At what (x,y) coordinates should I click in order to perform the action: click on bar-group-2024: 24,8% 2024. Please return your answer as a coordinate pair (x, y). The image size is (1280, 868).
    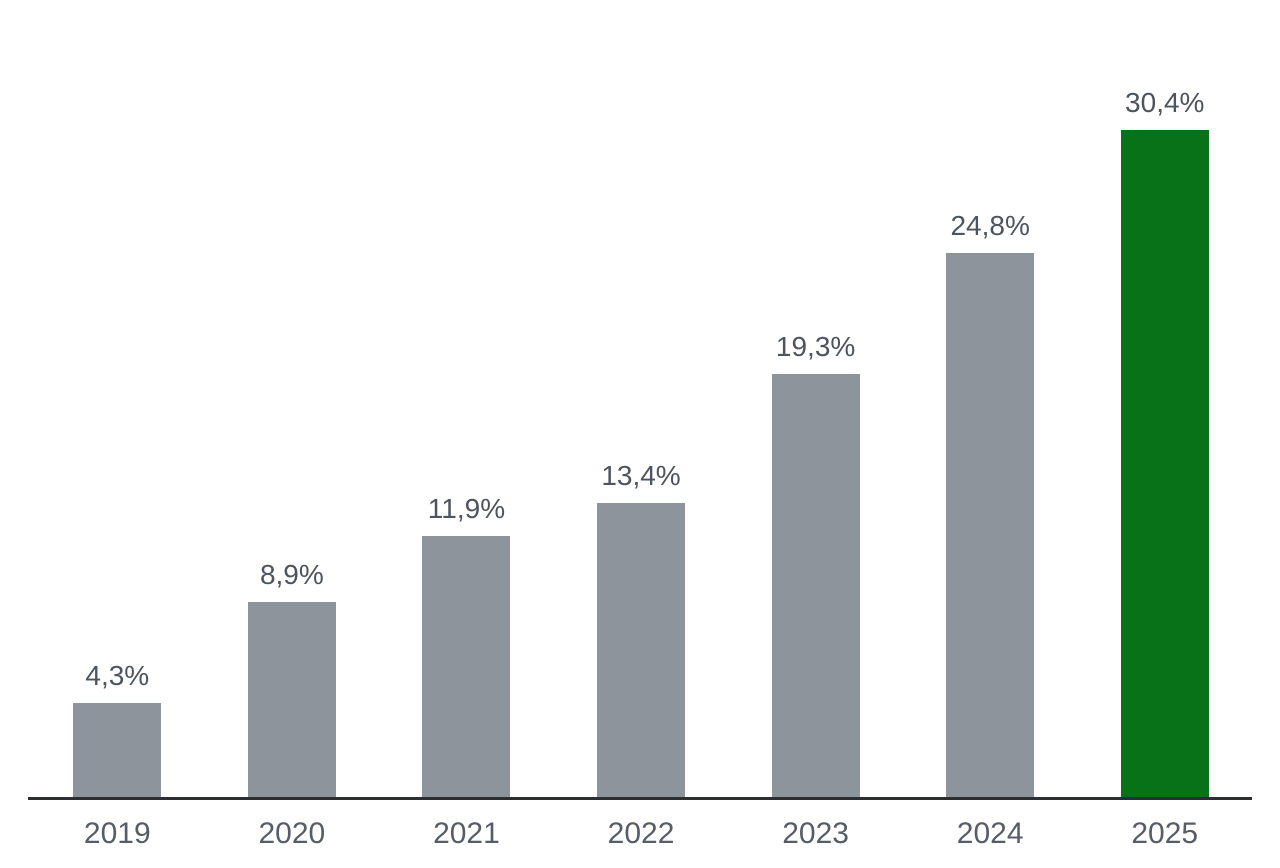
    Looking at the image, I should click on (990, 529).